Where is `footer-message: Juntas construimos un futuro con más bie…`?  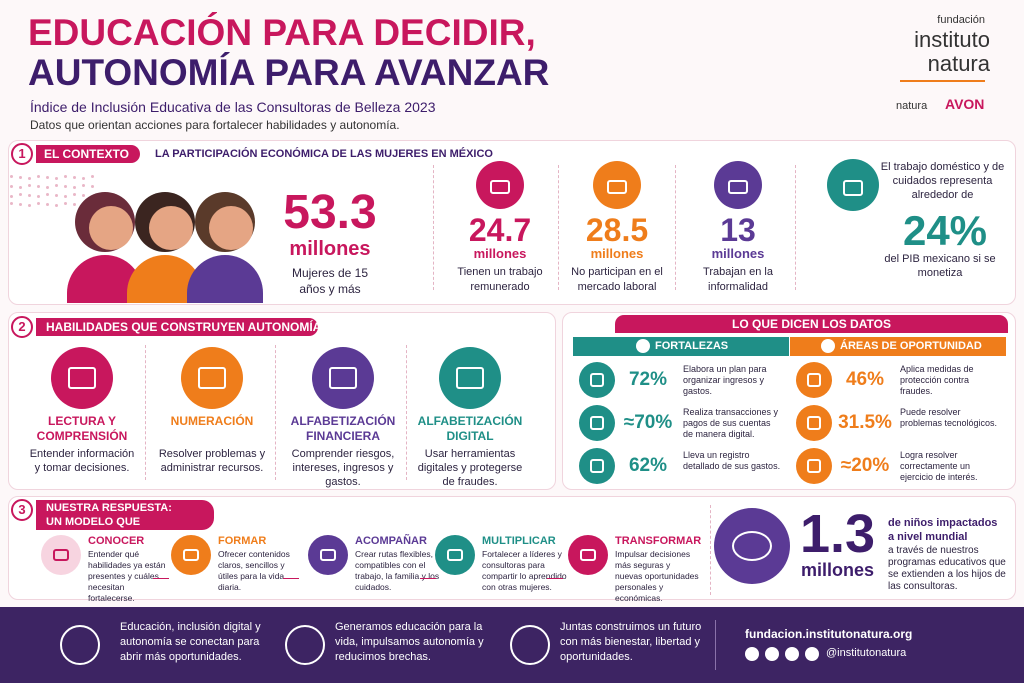 footer-message: Juntas construimos un futuro con más bie… is located at coordinates (631, 642).